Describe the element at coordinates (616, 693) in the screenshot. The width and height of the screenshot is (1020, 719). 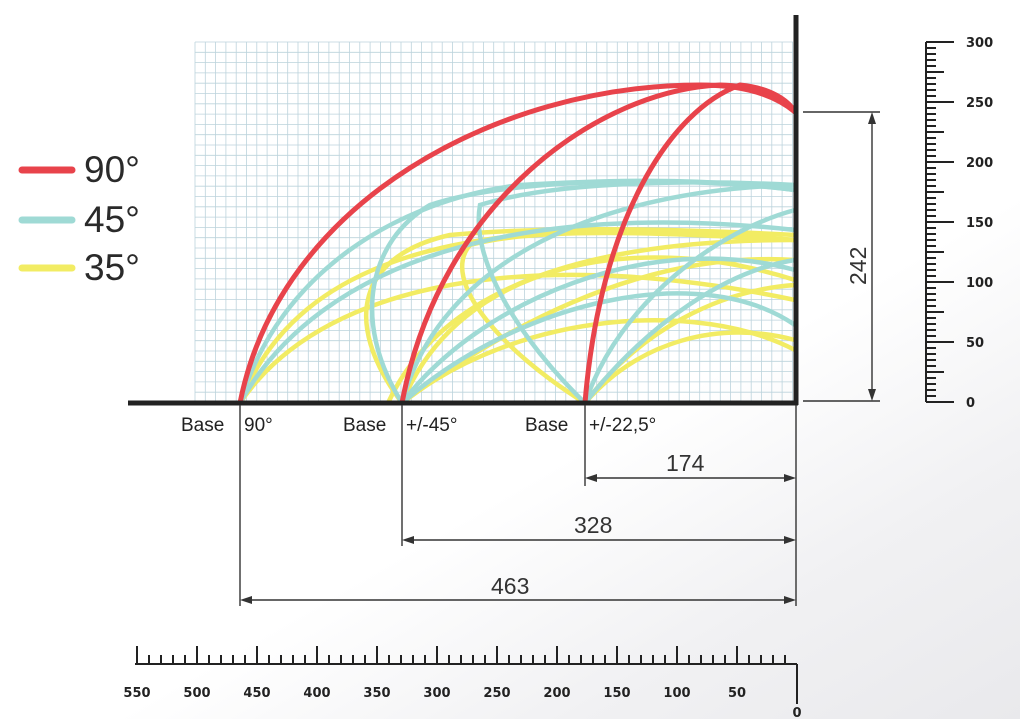
I see `horizontal-scale-label: 150` at that location.